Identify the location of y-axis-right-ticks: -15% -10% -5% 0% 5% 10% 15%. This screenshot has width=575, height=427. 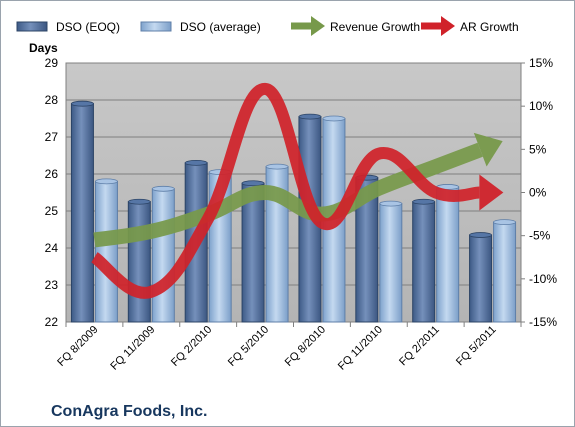
(539, 192).